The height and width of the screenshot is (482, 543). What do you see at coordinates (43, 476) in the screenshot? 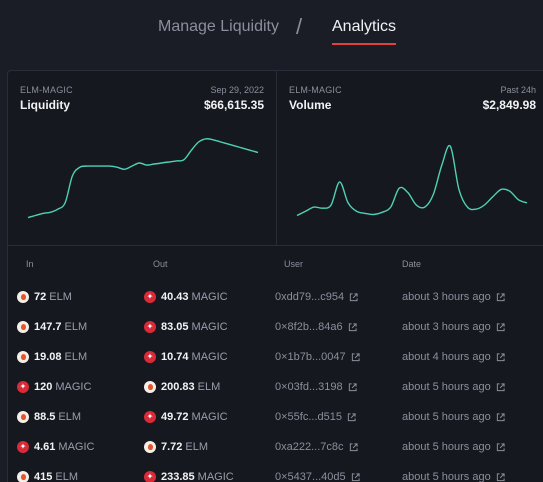
I see `in-amount: 415` at bounding box center [43, 476].